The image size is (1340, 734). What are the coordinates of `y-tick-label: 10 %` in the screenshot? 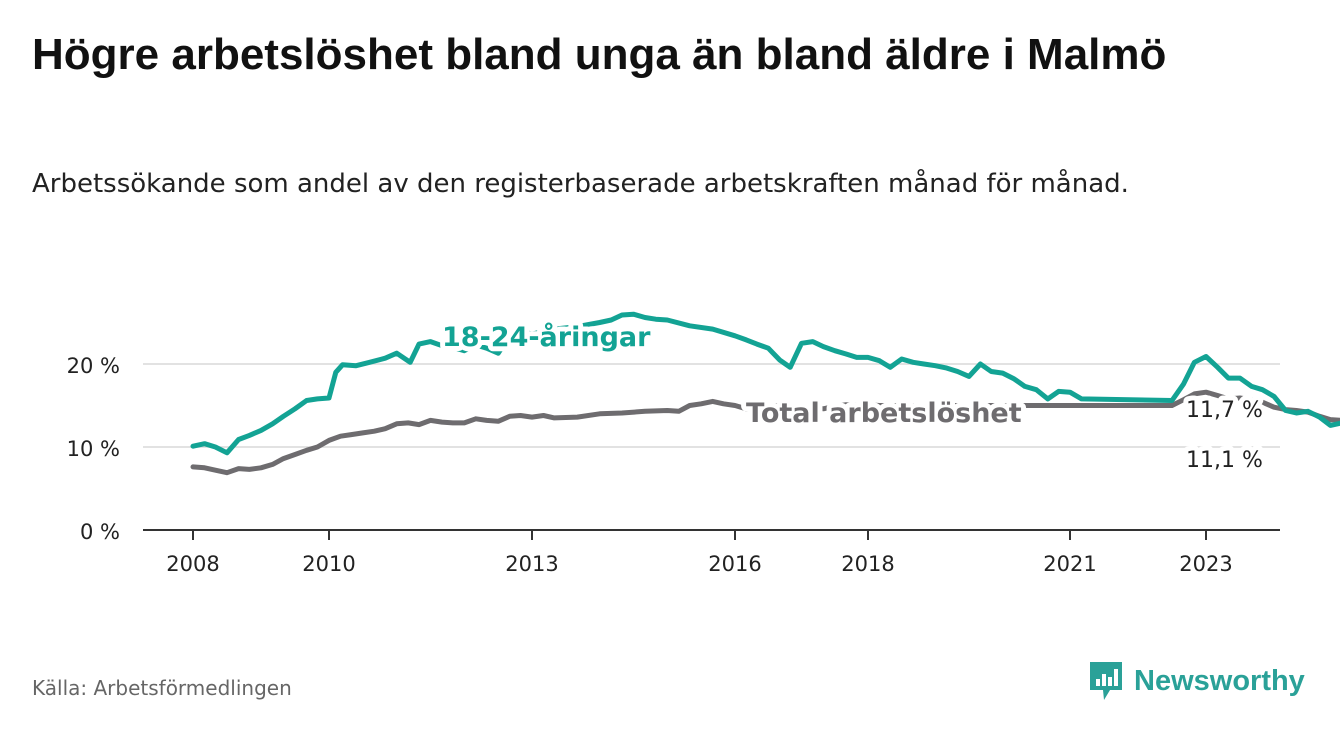 It's located at (93, 449).